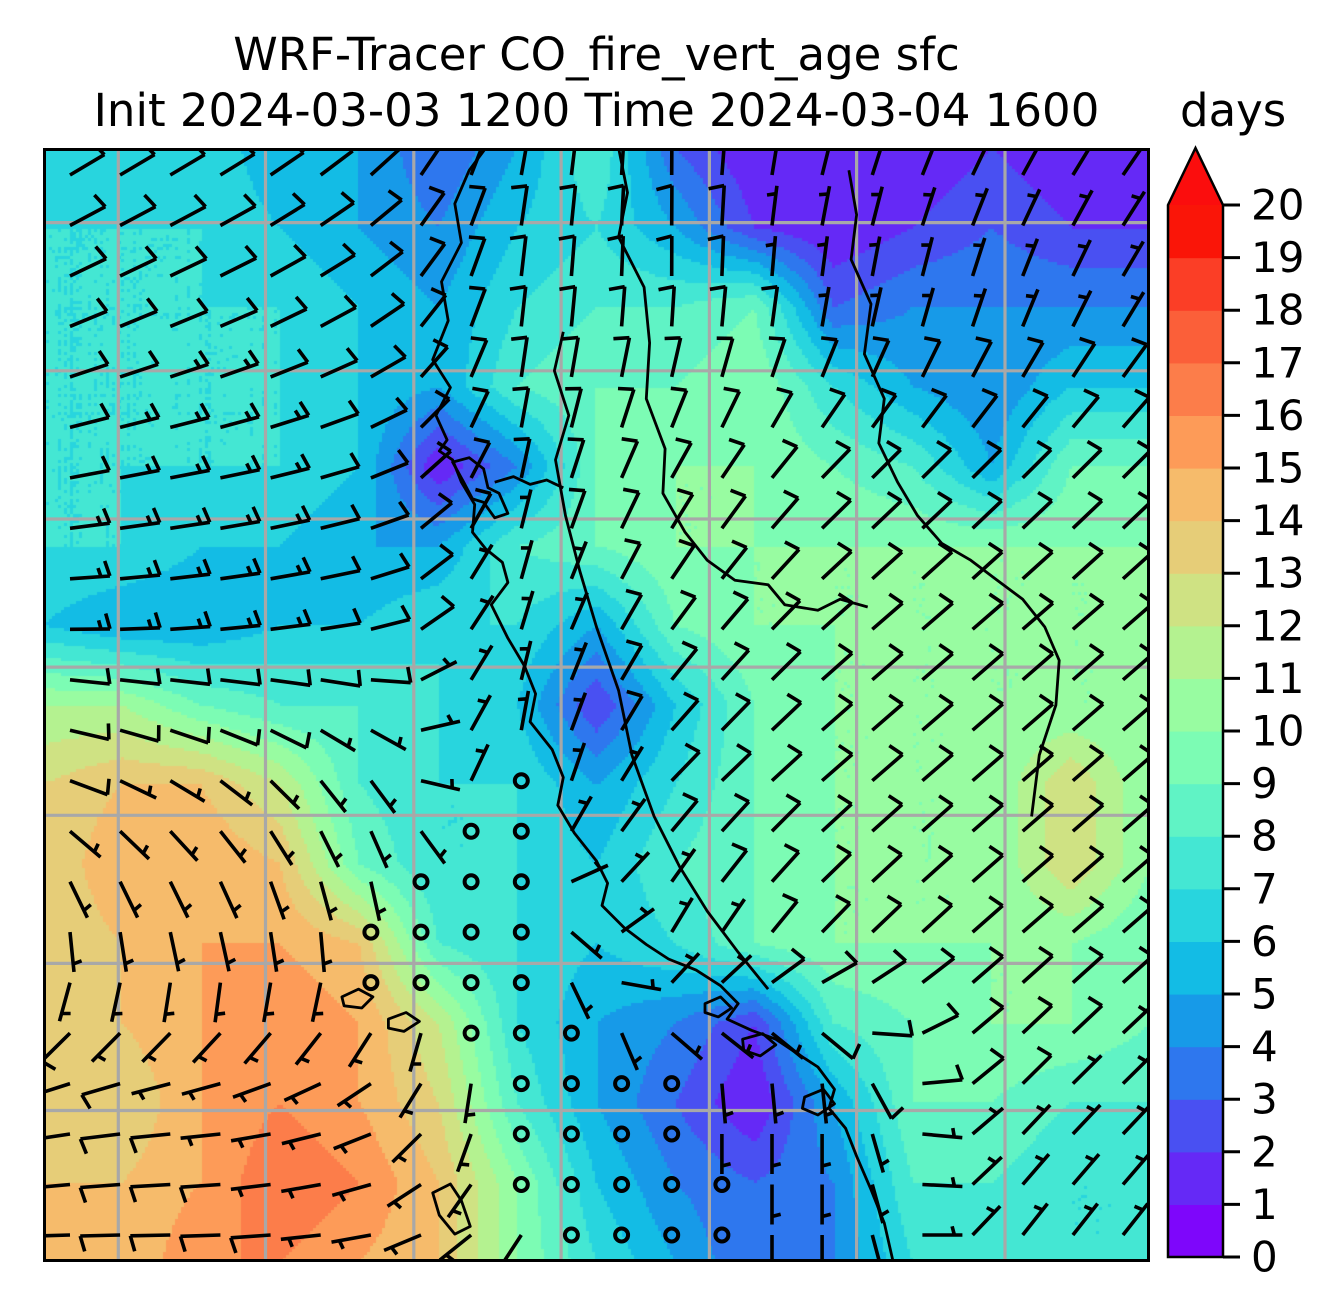 Image resolution: width=1334 pixels, height=1313 pixels. I want to click on colorbar-tick-label: 6, so click(1264, 941).